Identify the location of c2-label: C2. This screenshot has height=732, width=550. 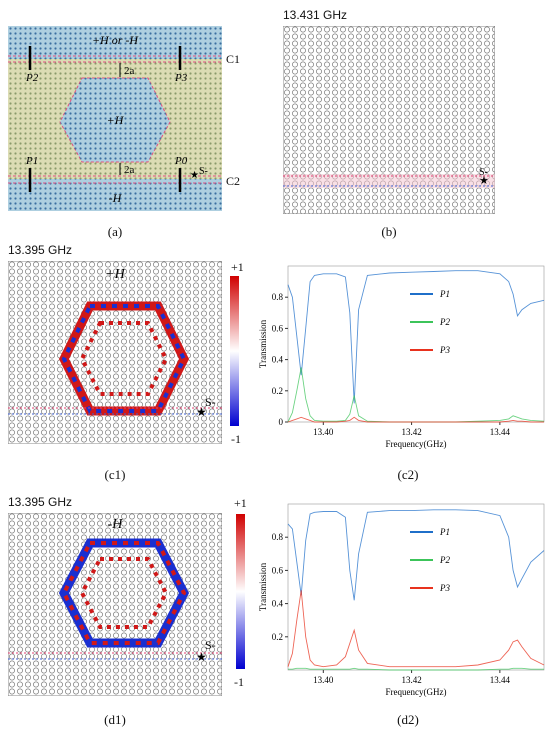
(233, 181).